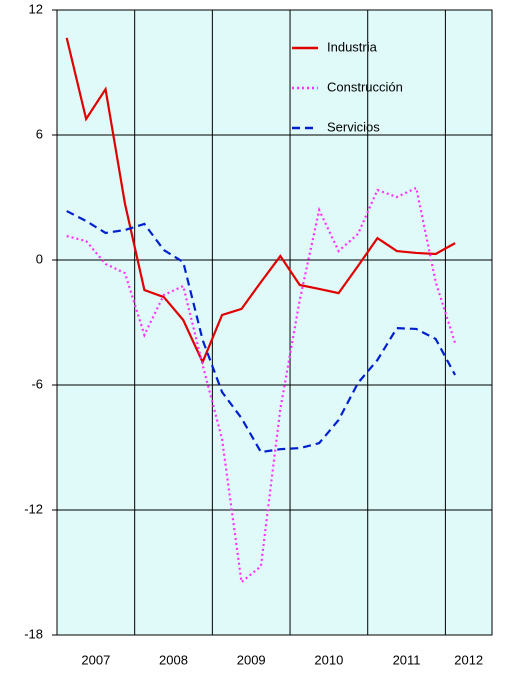 This screenshot has height=674, width=513. Describe the element at coordinates (39, 133) in the screenshot. I see `y-tick-label: 6` at that location.